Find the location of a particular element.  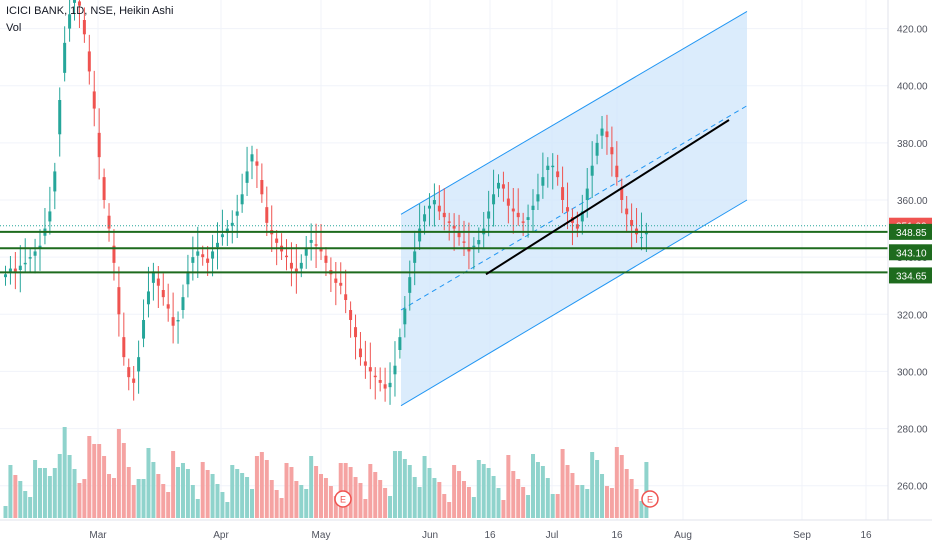

channel-median is located at coordinates (574, 208).